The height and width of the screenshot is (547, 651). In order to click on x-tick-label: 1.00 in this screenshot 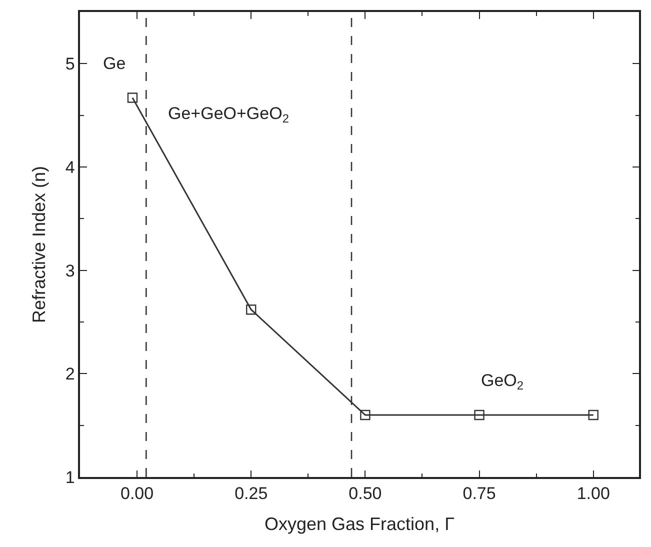, I will do `click(593, 494)`.